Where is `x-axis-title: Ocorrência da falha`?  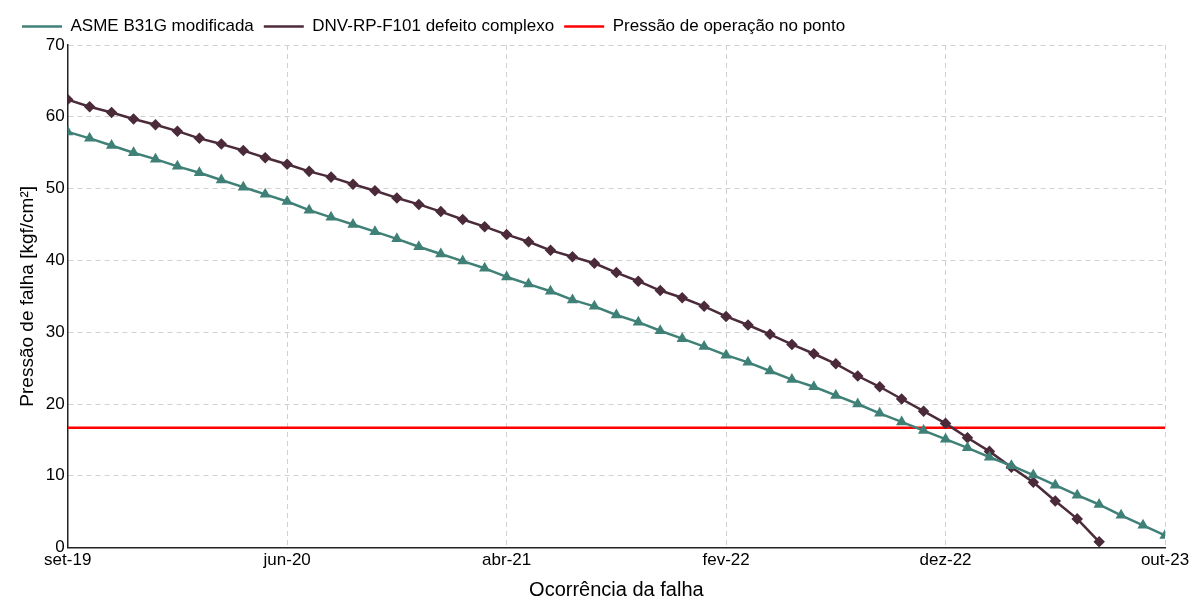 x-axis-title: Ocorrência da falha is located at coordinates (617, 588).